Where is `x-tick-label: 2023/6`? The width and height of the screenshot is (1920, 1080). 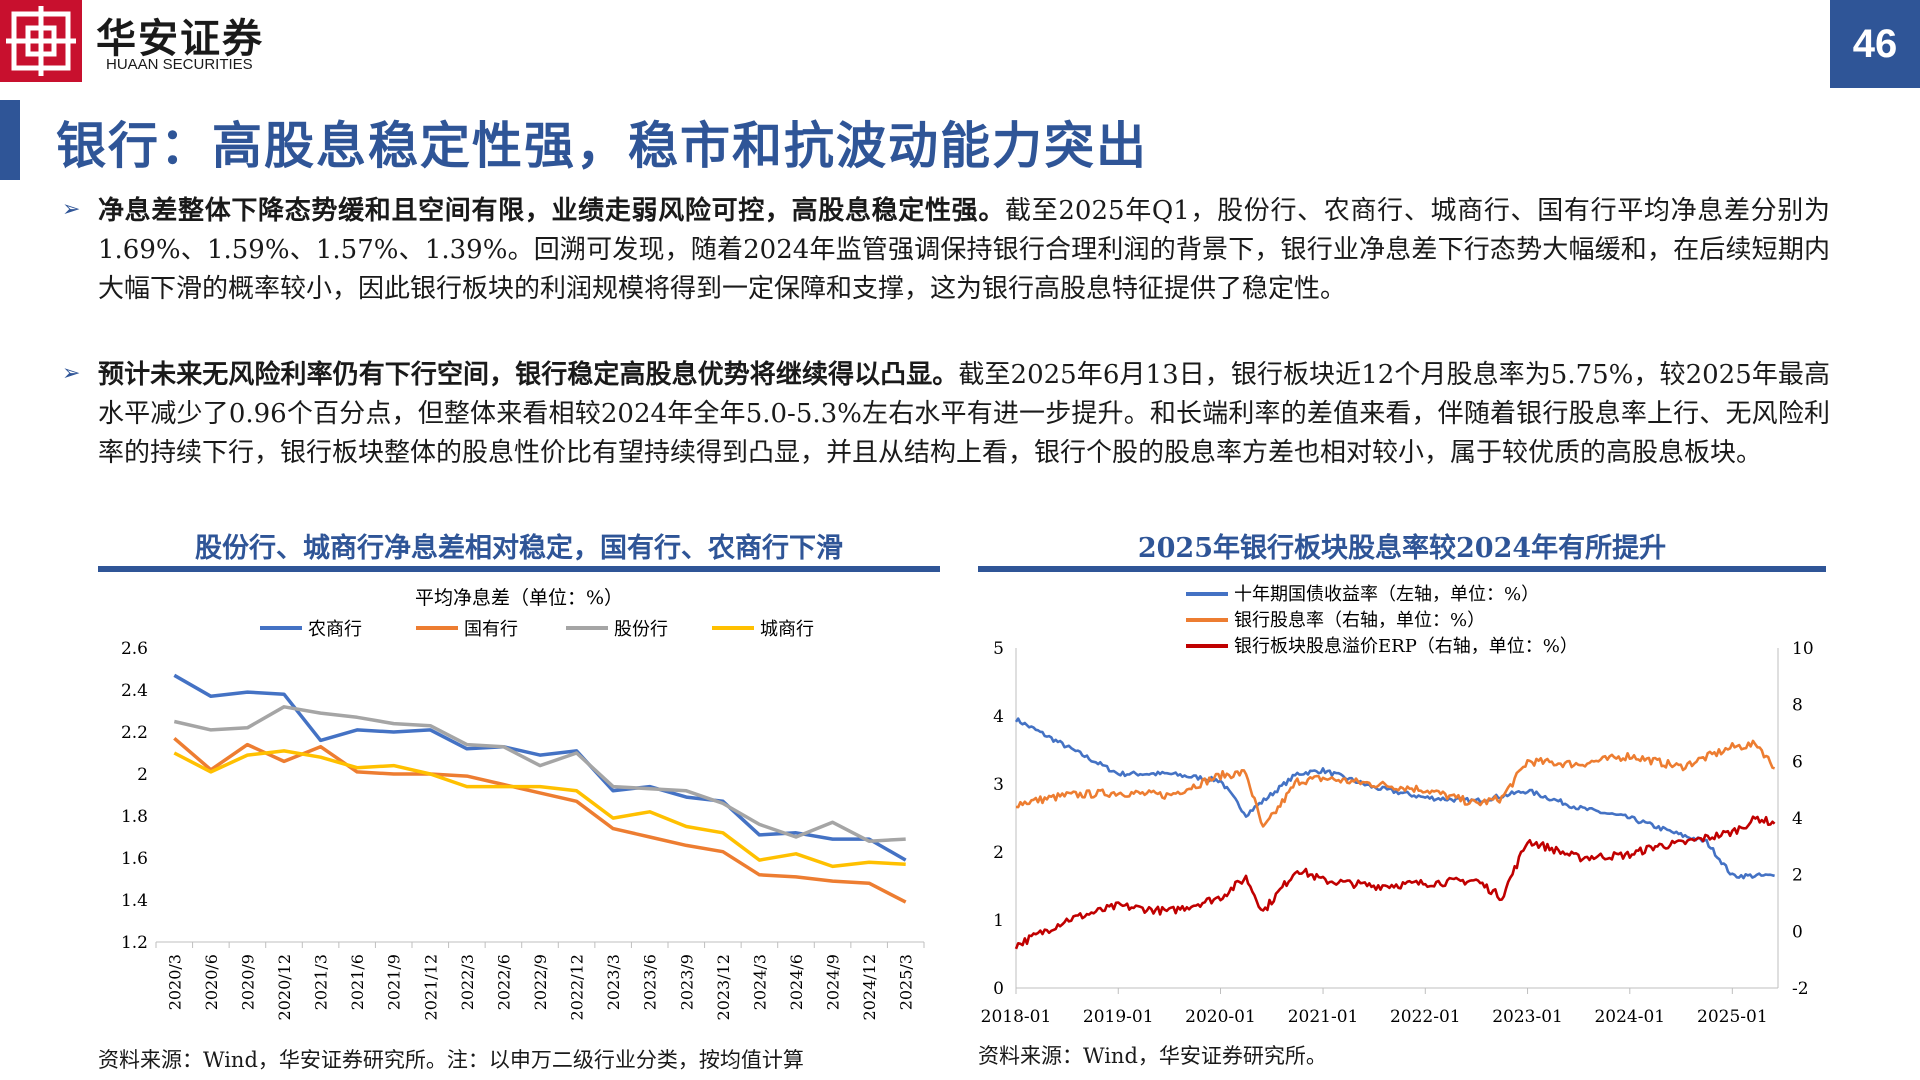 x-tick-label: 2023/6 is located at coordinates (650, 982).